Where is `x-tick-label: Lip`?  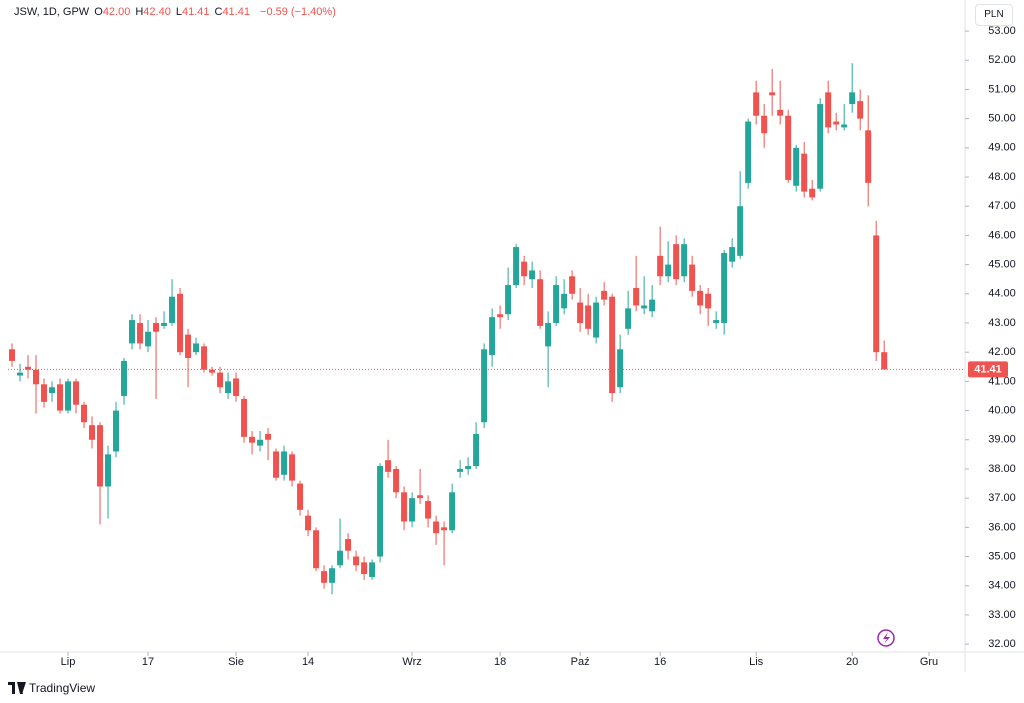 x-tick-label: Lip is located at coordinates (68, 662).